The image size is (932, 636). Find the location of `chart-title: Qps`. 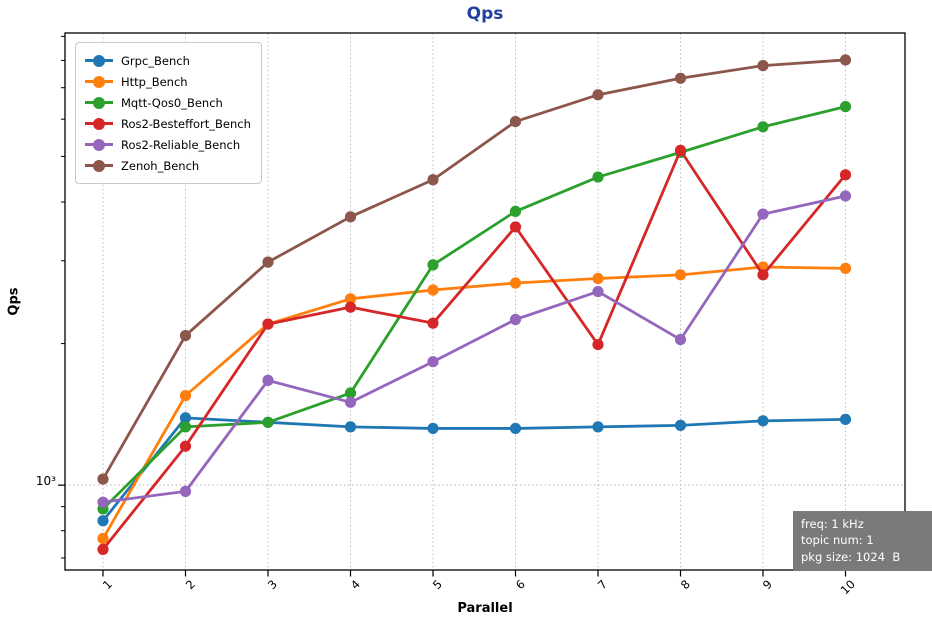

chart-title: Qps is located at coordinates (485, 14).